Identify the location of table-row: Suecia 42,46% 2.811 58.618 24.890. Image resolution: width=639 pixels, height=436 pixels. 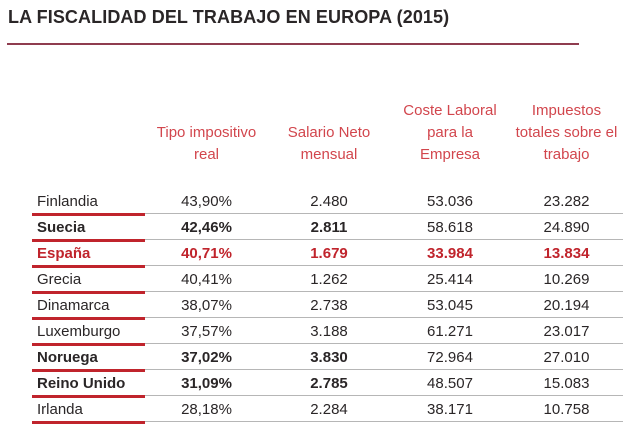
(327, 228).